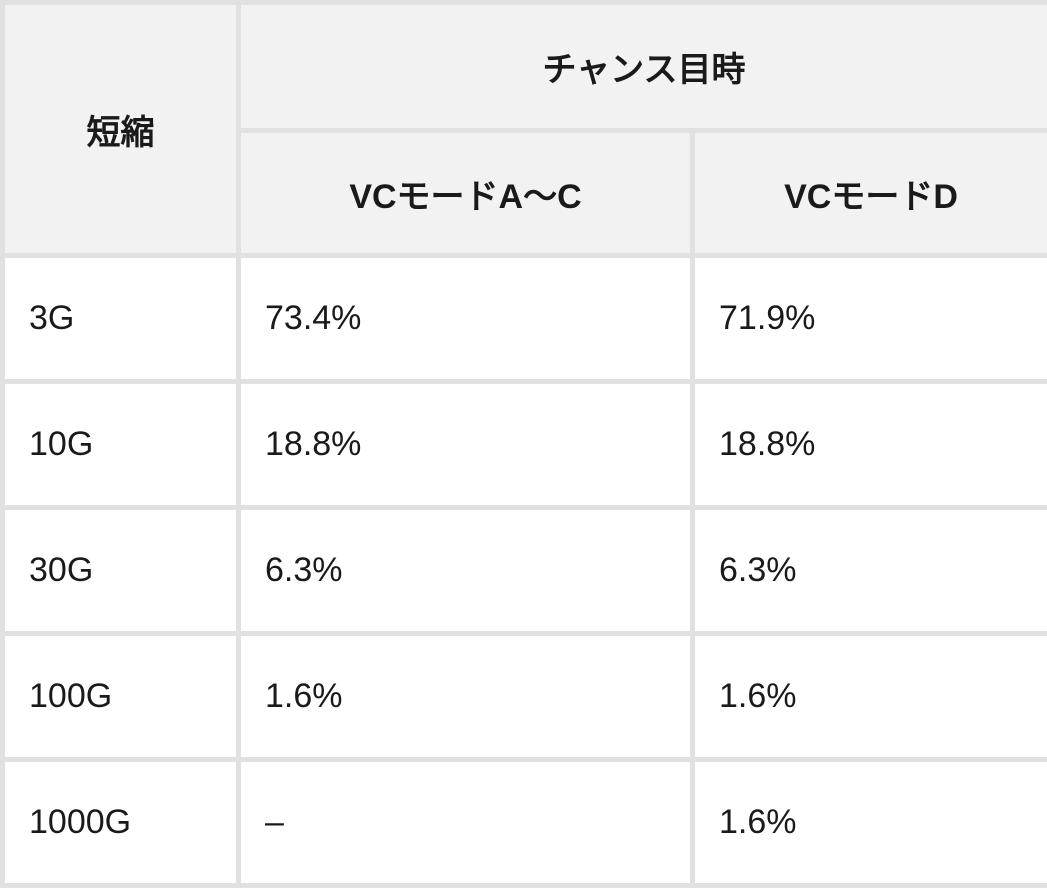  Describe the element at coordinates (120, 696) in the screenshot. I see `row-label: 100G` at that location.